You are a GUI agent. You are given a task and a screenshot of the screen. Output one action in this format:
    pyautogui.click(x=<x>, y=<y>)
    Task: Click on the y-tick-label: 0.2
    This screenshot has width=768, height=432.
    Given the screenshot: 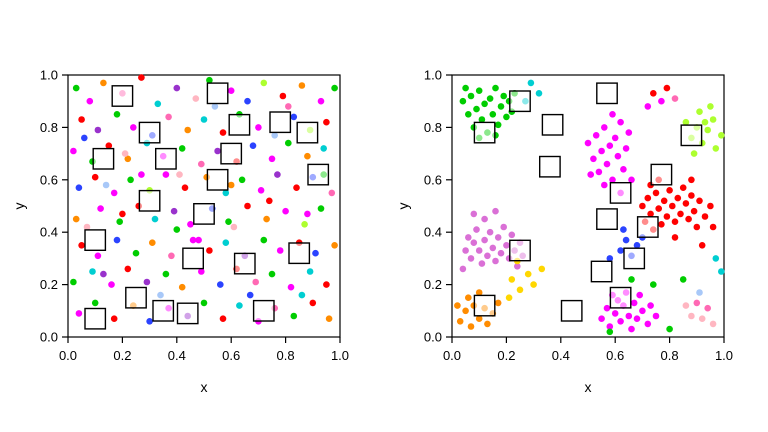 What is the action you would take?
    pyautogui.click(x=433, y=284)
    